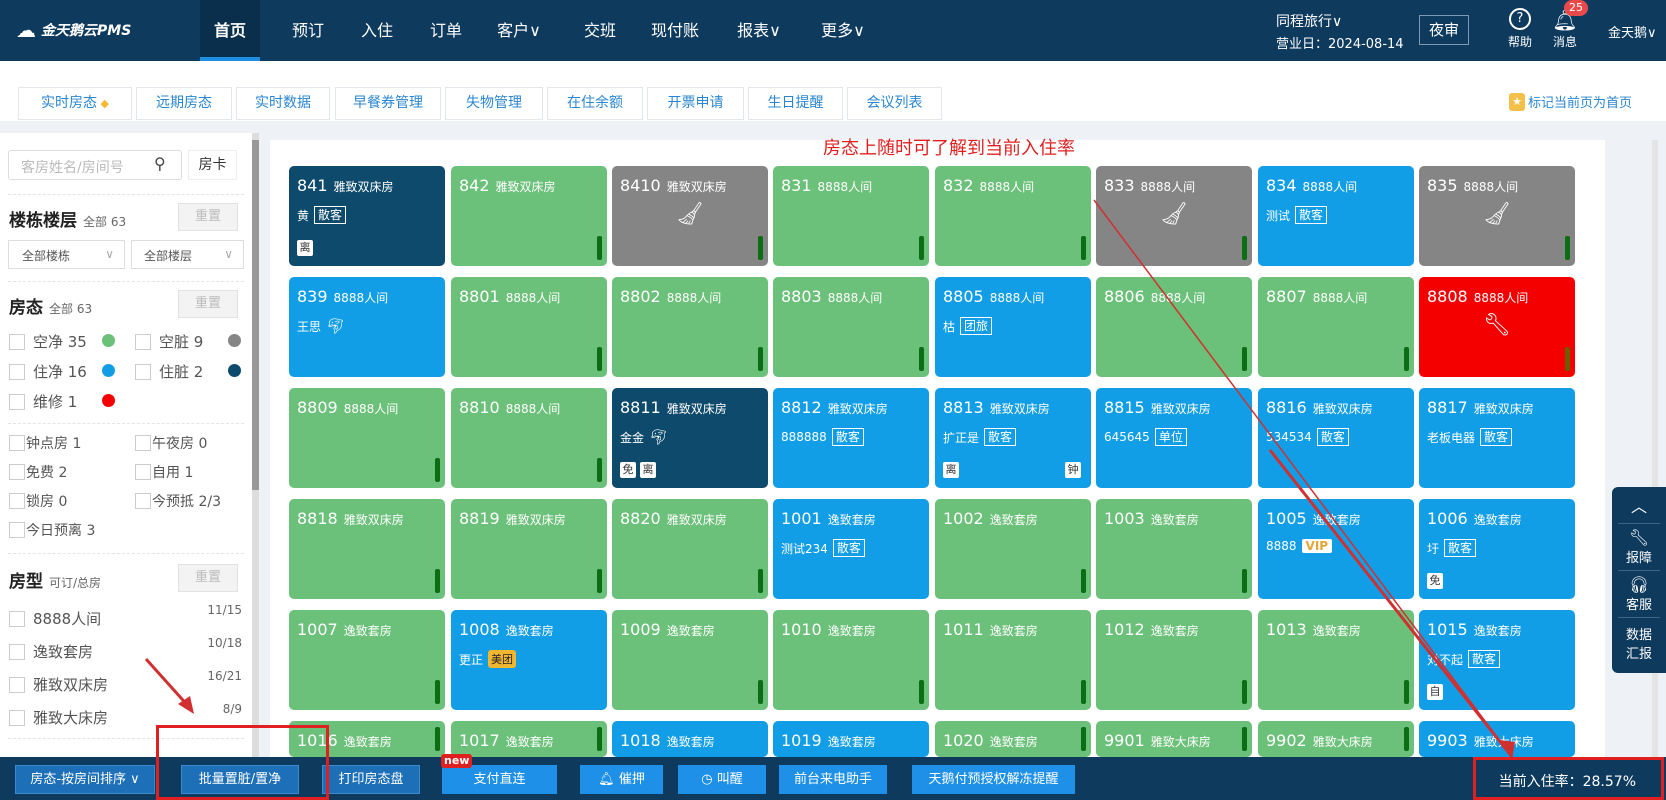 The height and width of the screenshot is (800, 1666). Describe the element at coordinates (1013, 327) in the screenshot. I see `room-card: 8805 8888人间枯团旅` at that location.